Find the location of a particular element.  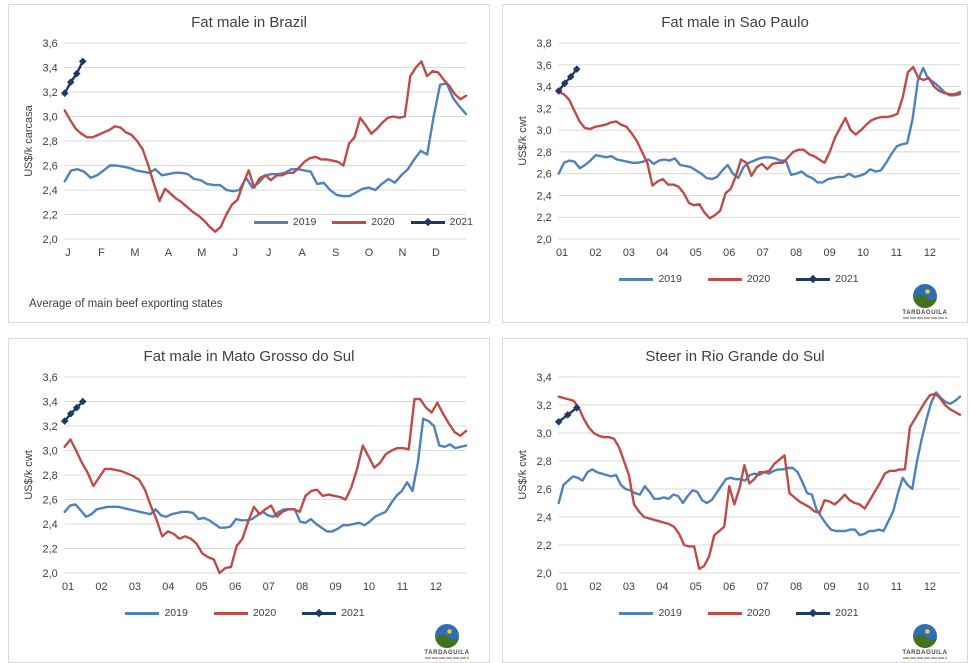

svg-text: 06 is located at coordinates (729, 587).